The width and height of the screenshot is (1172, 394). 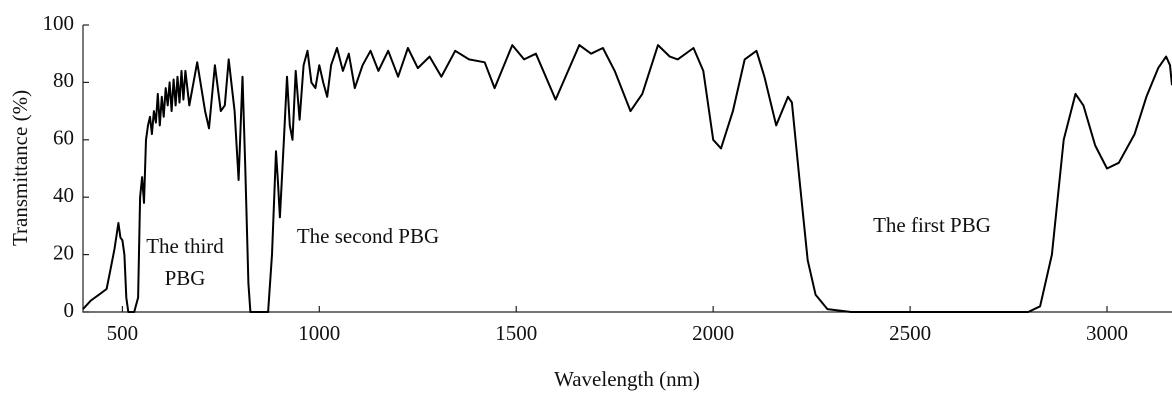 I want to click on annotation: The first PBG, so click(x=932, y=225).